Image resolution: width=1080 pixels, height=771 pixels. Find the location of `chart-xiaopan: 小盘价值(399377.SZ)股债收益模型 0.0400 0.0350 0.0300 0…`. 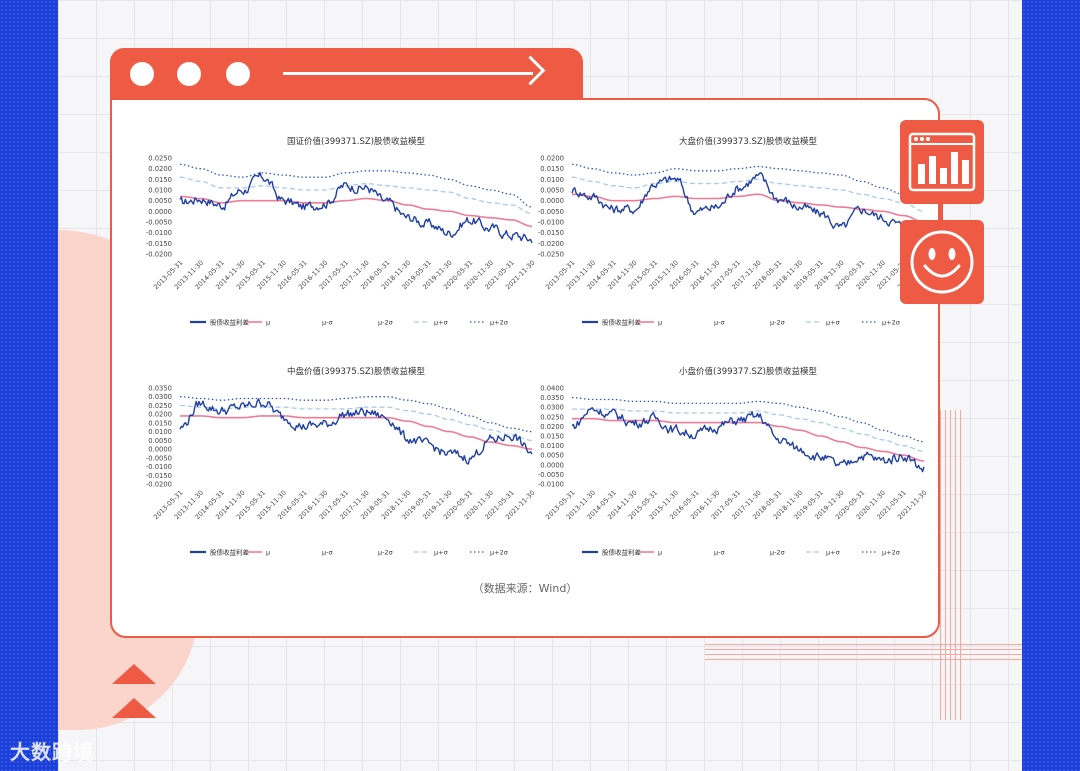

chart-xiaopan: 小盘价值(399377.SZ)股债收益模型 0.0400 0.0350 0.0300 0… is located at coordinates (732, 469).